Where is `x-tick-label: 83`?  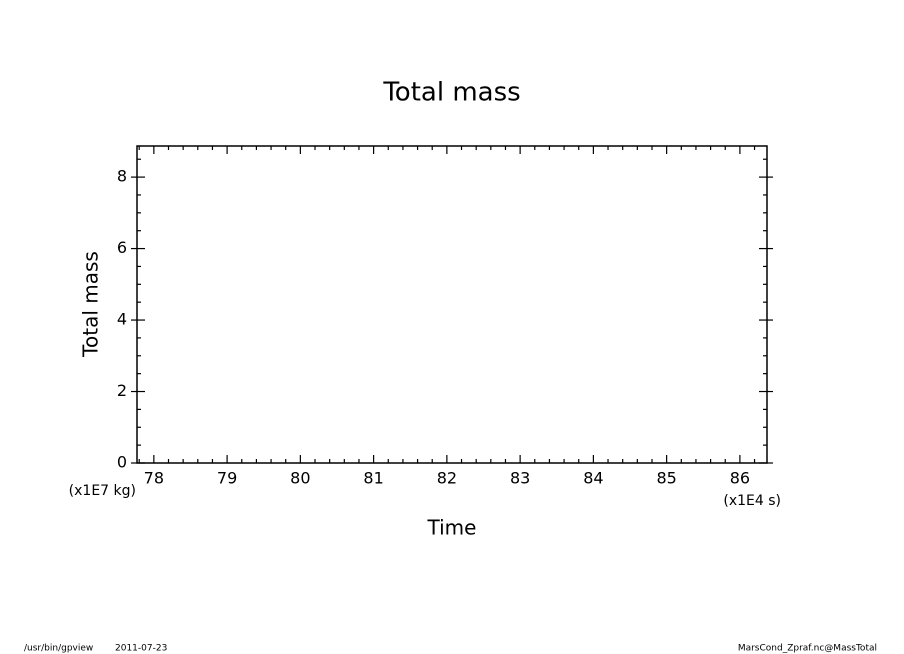
x-tick-label: 83 is located at coordinates (520, 478).